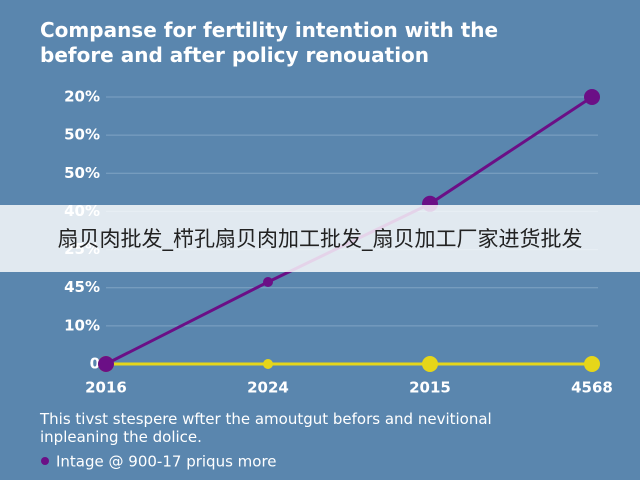 This screenshot has height=480, width=640. I want to click on legend-label: Intage @ 900-17 priqus more, so click(166, 462).